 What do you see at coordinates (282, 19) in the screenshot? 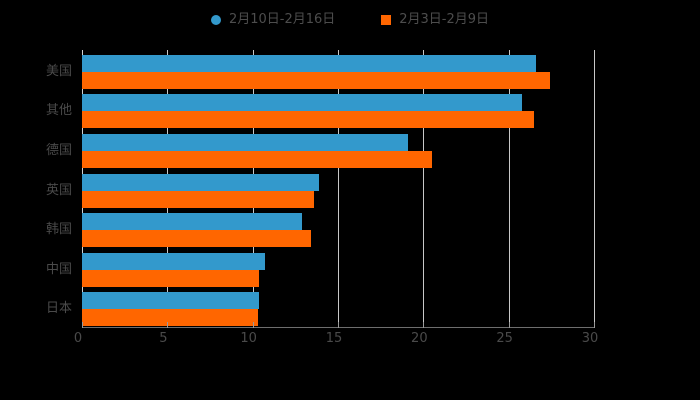
I see `legend-label-series-0: 2月10日-2月16日` at bounding box center [282, 19].